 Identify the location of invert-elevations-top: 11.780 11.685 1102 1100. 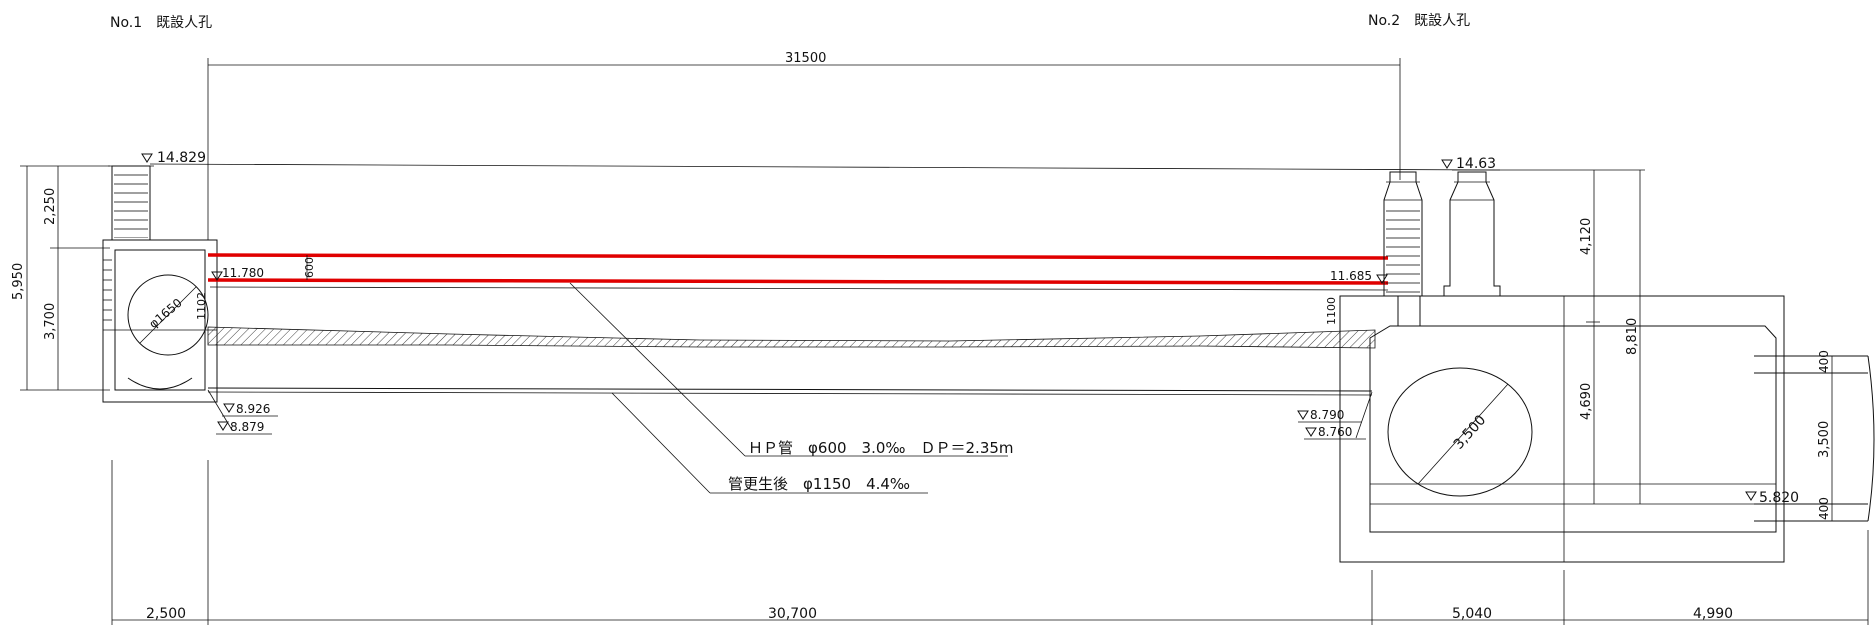
(791, 295).